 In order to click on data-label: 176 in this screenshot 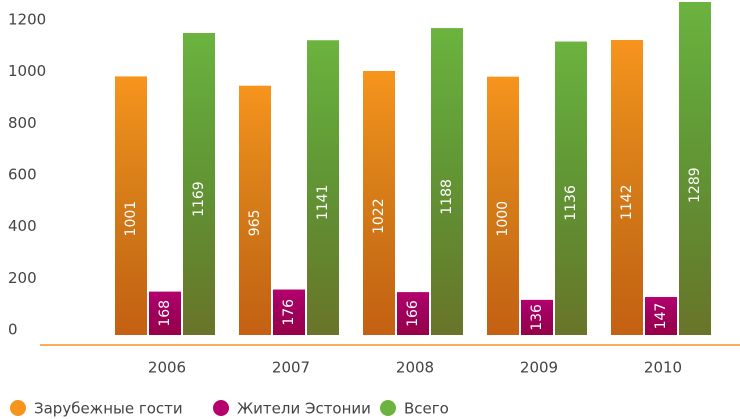, I will do `click(289, 312)`.